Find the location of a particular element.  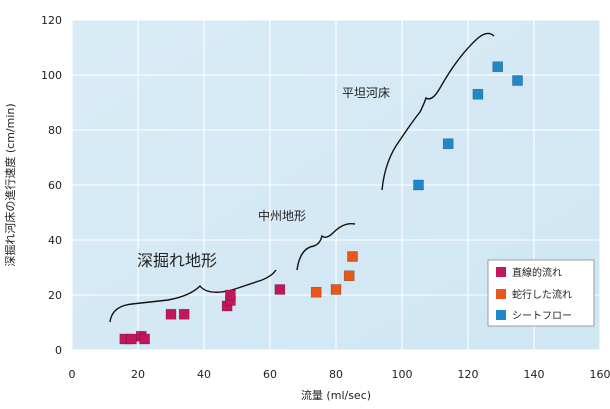

y-tick-label: 40 is located at coordinates (55, 240).